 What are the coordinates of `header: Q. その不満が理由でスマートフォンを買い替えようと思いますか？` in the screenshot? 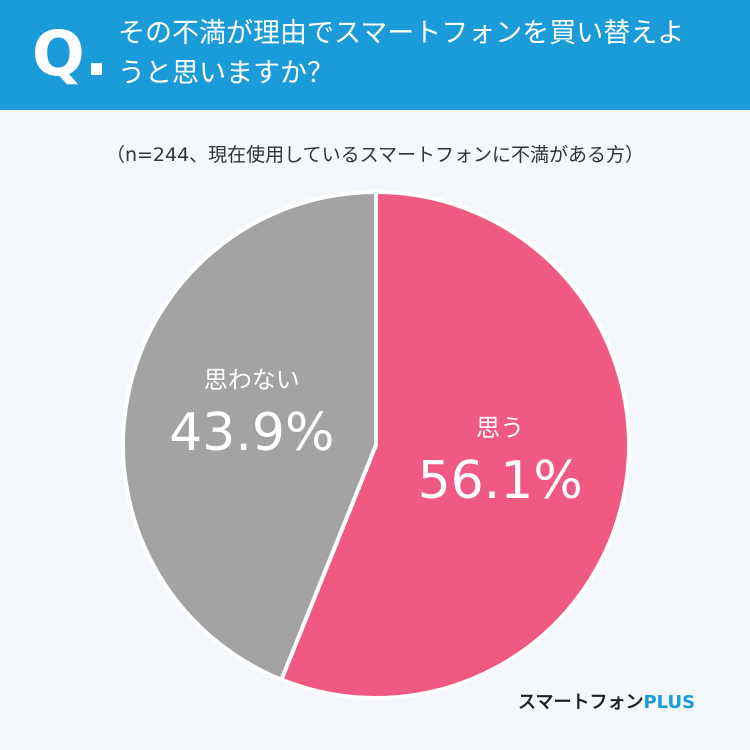 It's located at (375, 55).